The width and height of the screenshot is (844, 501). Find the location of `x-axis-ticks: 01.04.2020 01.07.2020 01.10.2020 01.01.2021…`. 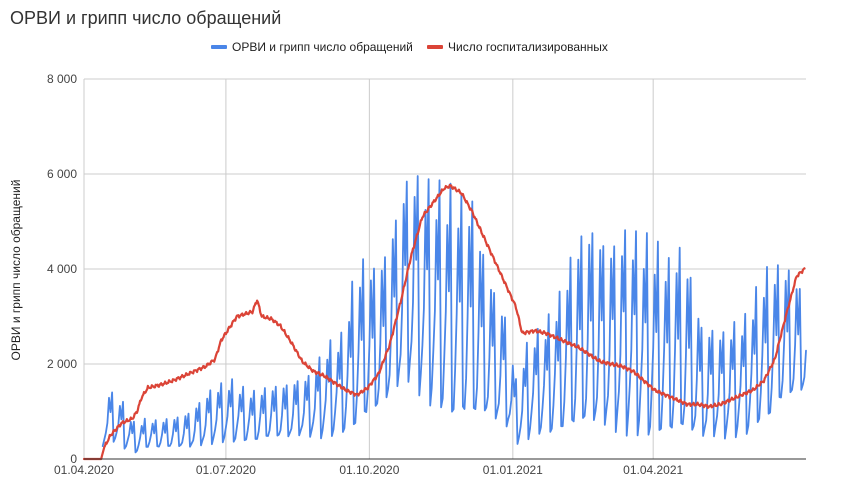

x-axis-ticks: 01.04.2020 01.07.2020 01.10.2020 01.01.2021… is located at coordinates (369, 470).